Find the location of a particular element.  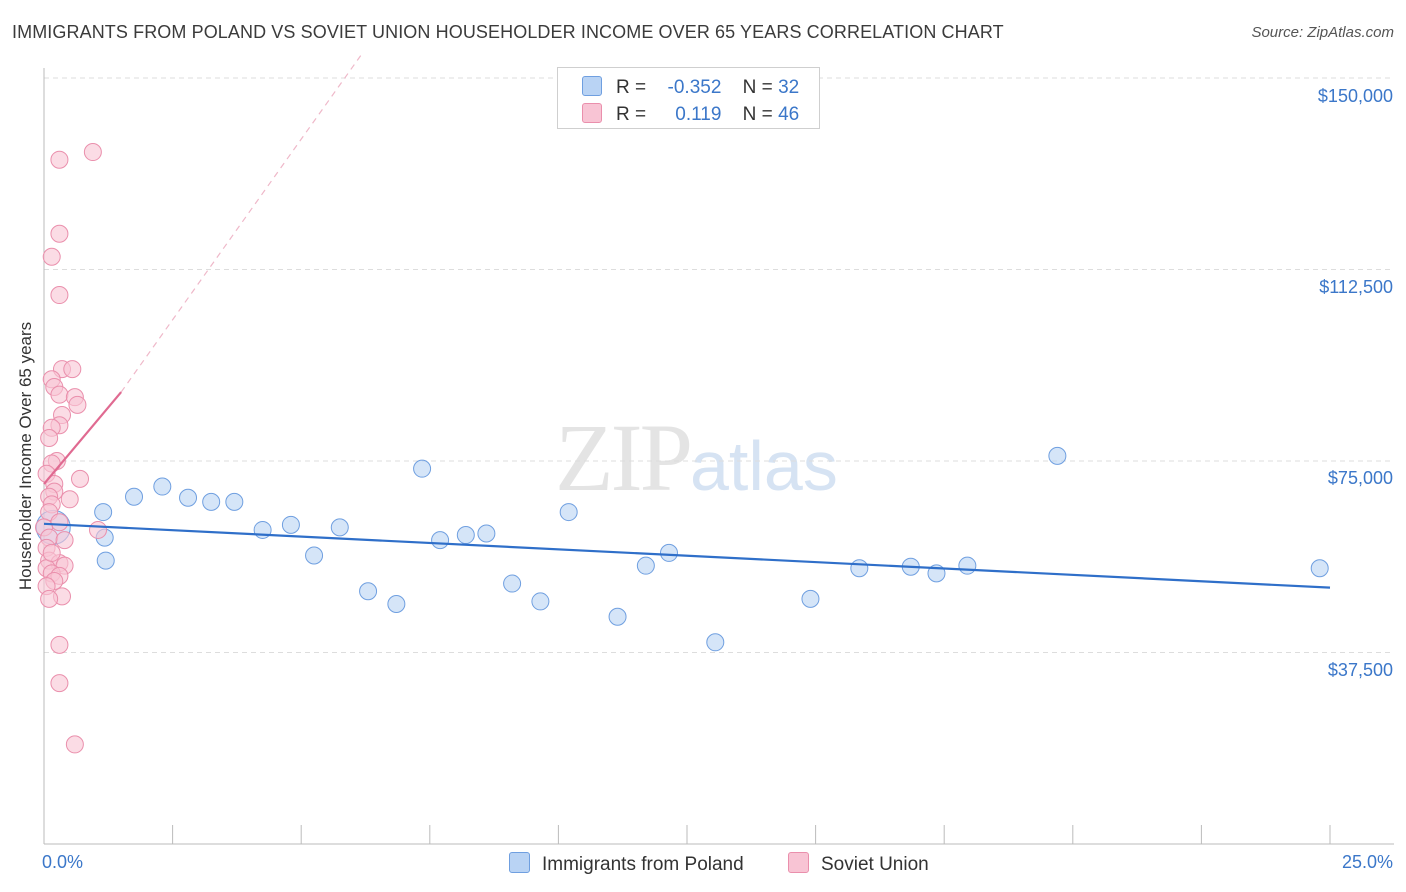

soviet-trend-extension is located at coordinates (242, 222).